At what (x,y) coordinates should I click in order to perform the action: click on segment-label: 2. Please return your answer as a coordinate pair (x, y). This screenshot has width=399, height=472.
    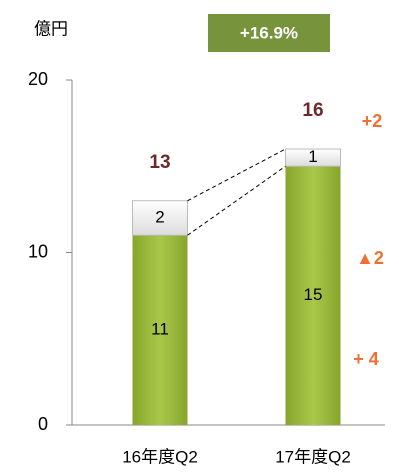
    Looking at the image, I should click on (159, 216).